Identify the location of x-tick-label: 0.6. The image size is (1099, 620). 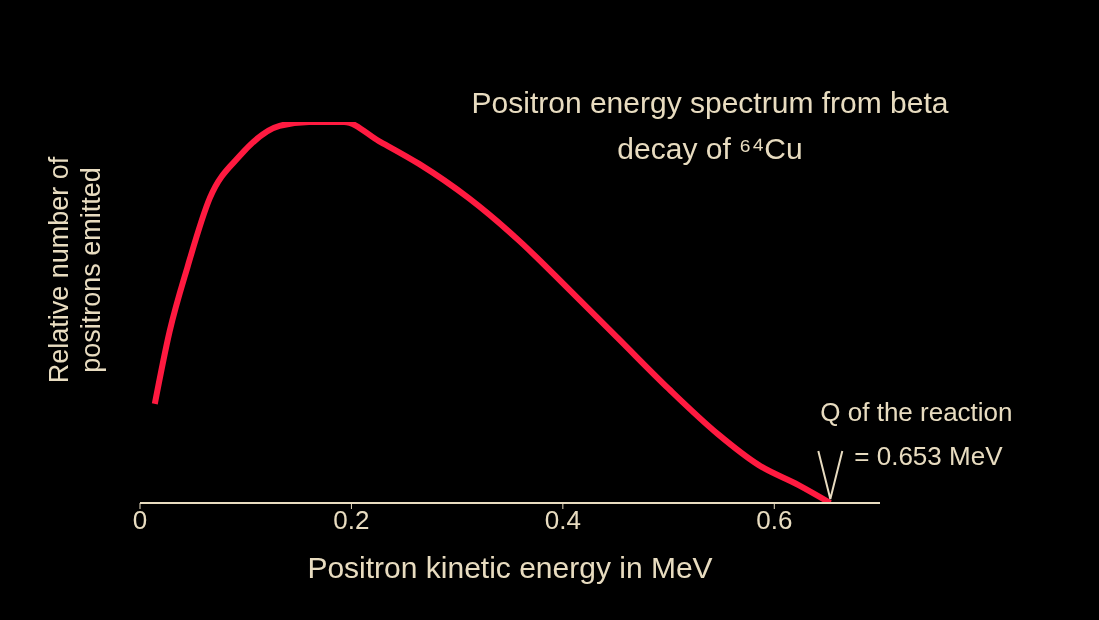
(774, 520).